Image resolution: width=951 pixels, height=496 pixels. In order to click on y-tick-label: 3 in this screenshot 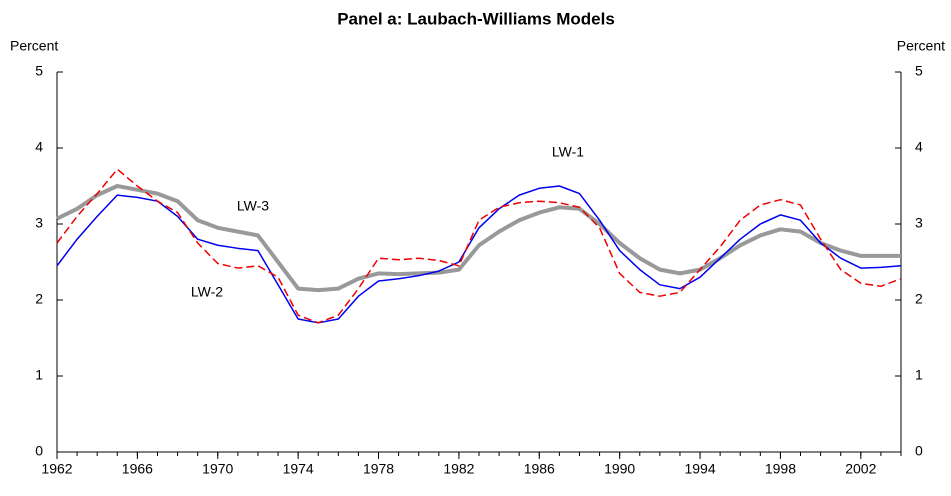, I will do `click(39, 223)`.